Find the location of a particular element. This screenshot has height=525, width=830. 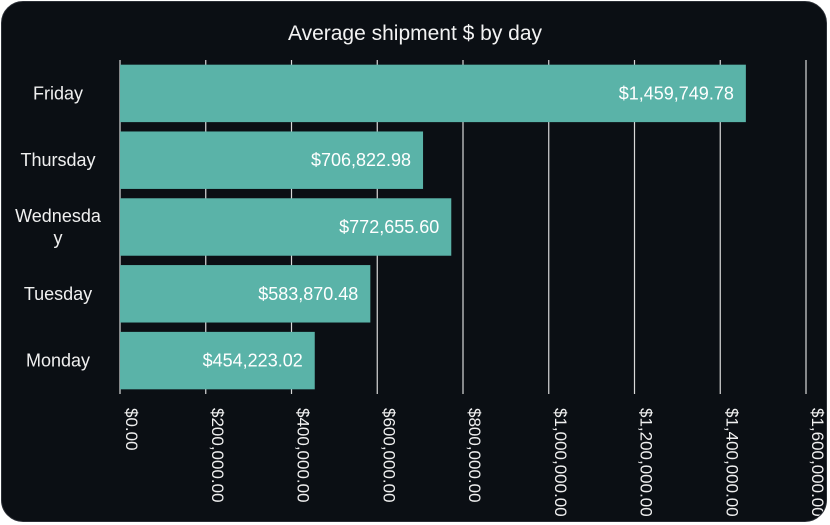

category-label: Monday is located at coordinates (58, 361).